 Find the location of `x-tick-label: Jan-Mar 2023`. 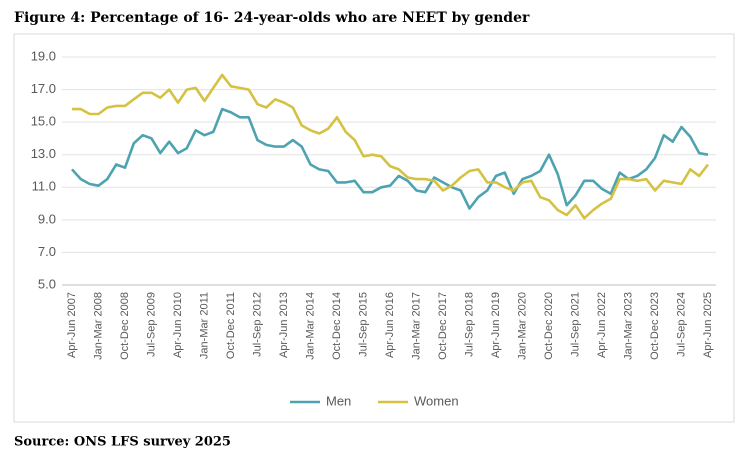

x-tick-label: Jan-Mar 2023 is located at coordinates (628, 326).